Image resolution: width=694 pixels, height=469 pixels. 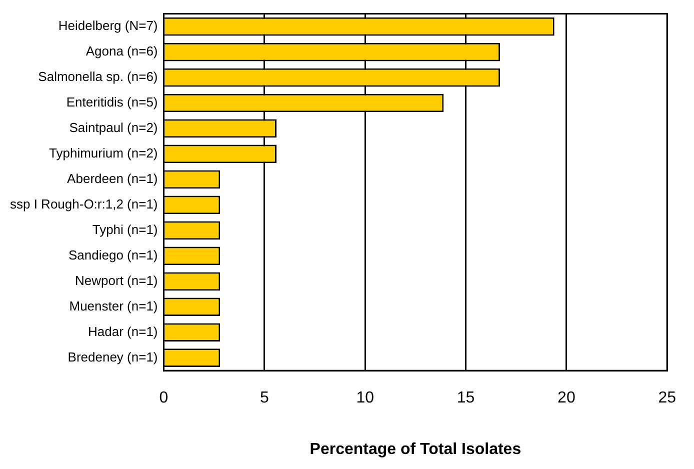 What do you see at coordinates (123, 331) in the screenshot?
I see `y-tick-label: Hadar (n=1)` at bounding box center [123, 331].